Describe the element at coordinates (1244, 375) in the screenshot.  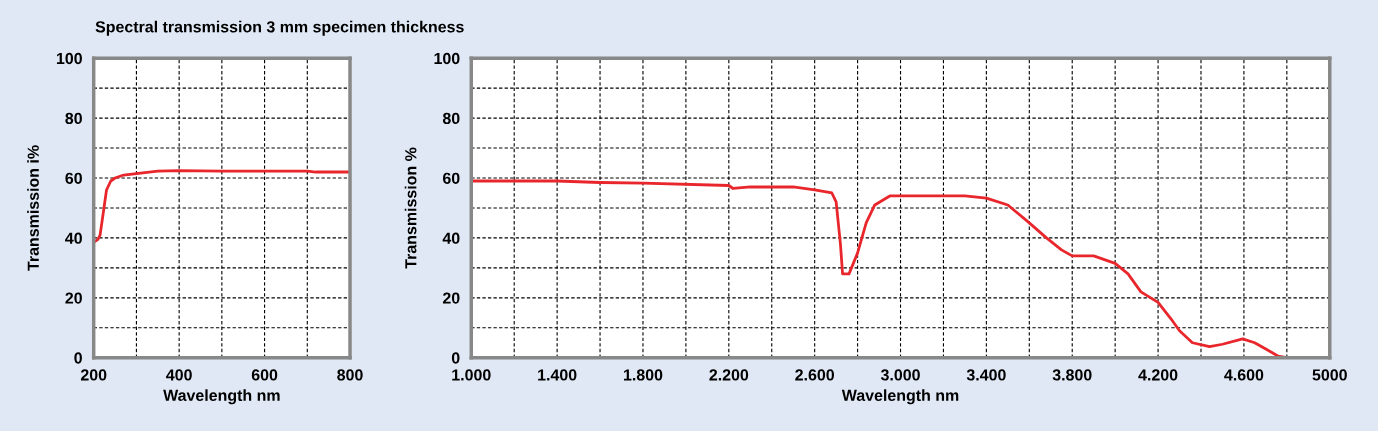
I see `x-tick-label: 4.600` at that location.